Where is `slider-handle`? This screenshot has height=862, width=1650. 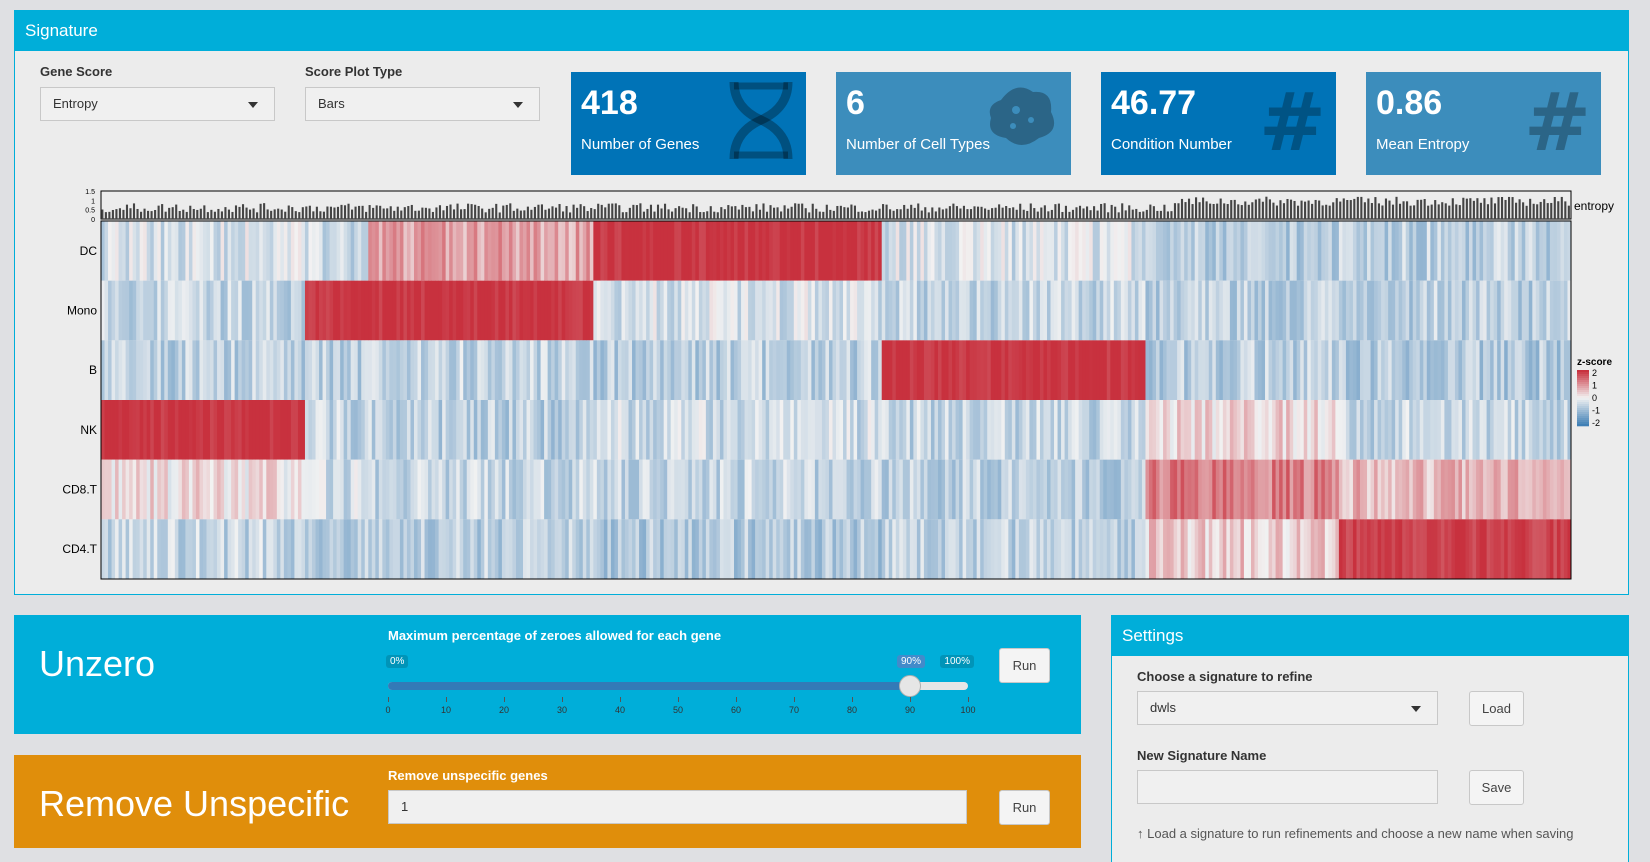 slider-handle is located at coordinates (910, 686).